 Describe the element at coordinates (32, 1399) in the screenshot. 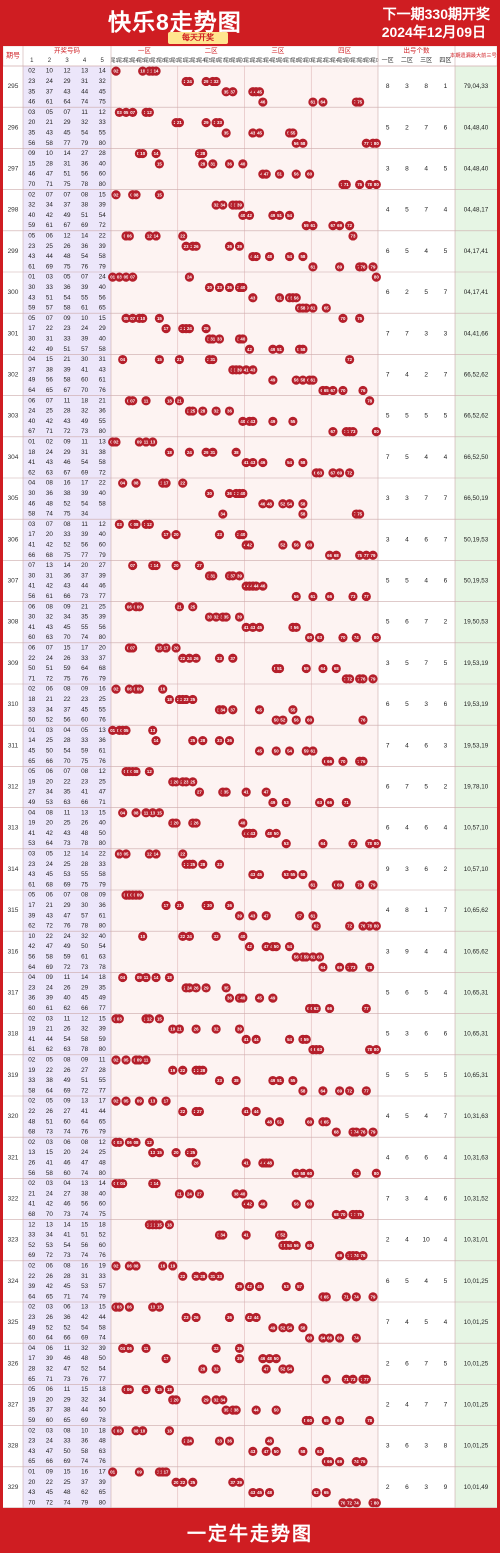

I see `draw-number: 19` at that location.